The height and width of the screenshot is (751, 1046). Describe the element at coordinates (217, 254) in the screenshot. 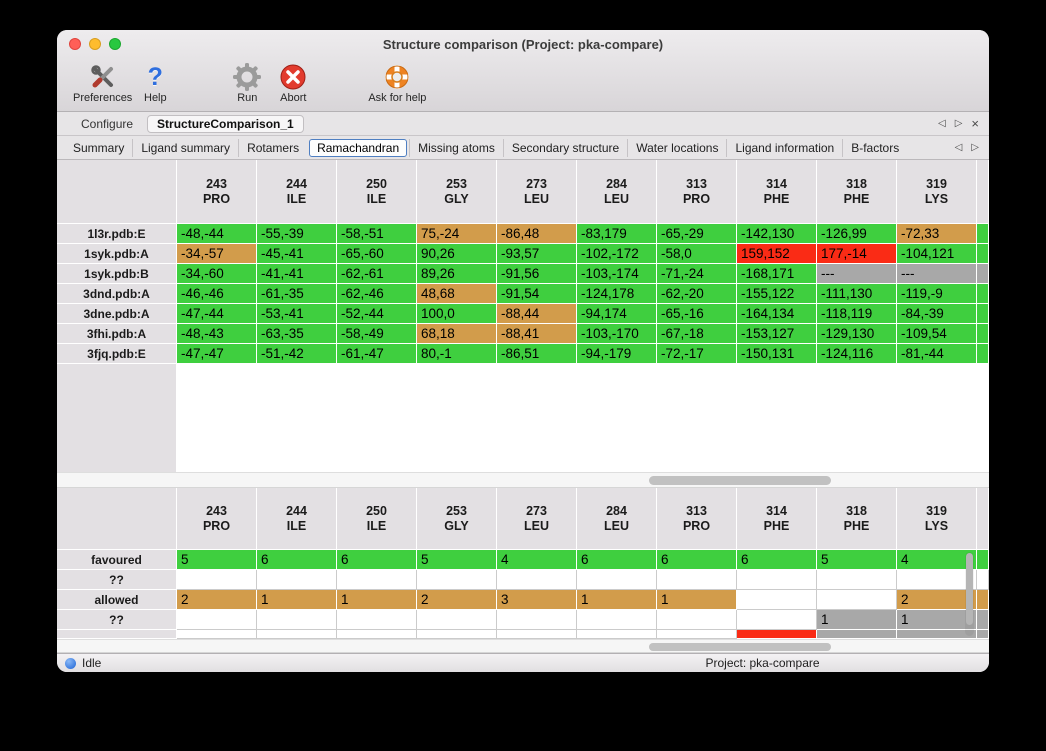

I see `data-cell: -34,-57` at that location.